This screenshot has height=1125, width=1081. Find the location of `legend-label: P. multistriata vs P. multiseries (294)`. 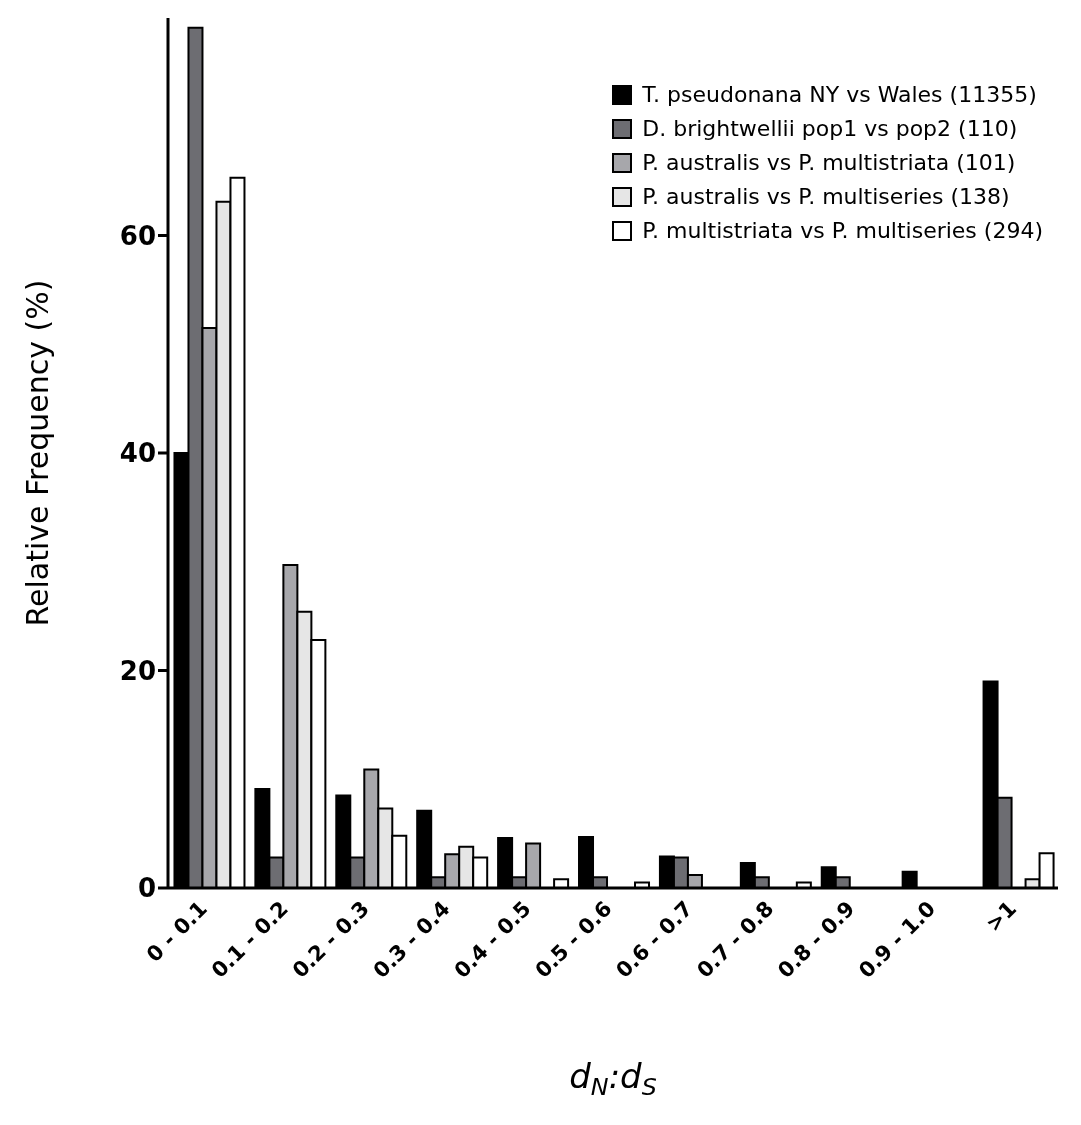

legend-label: P. multistriata vs P. multiseries (294) is located at coordinates (842, 231).